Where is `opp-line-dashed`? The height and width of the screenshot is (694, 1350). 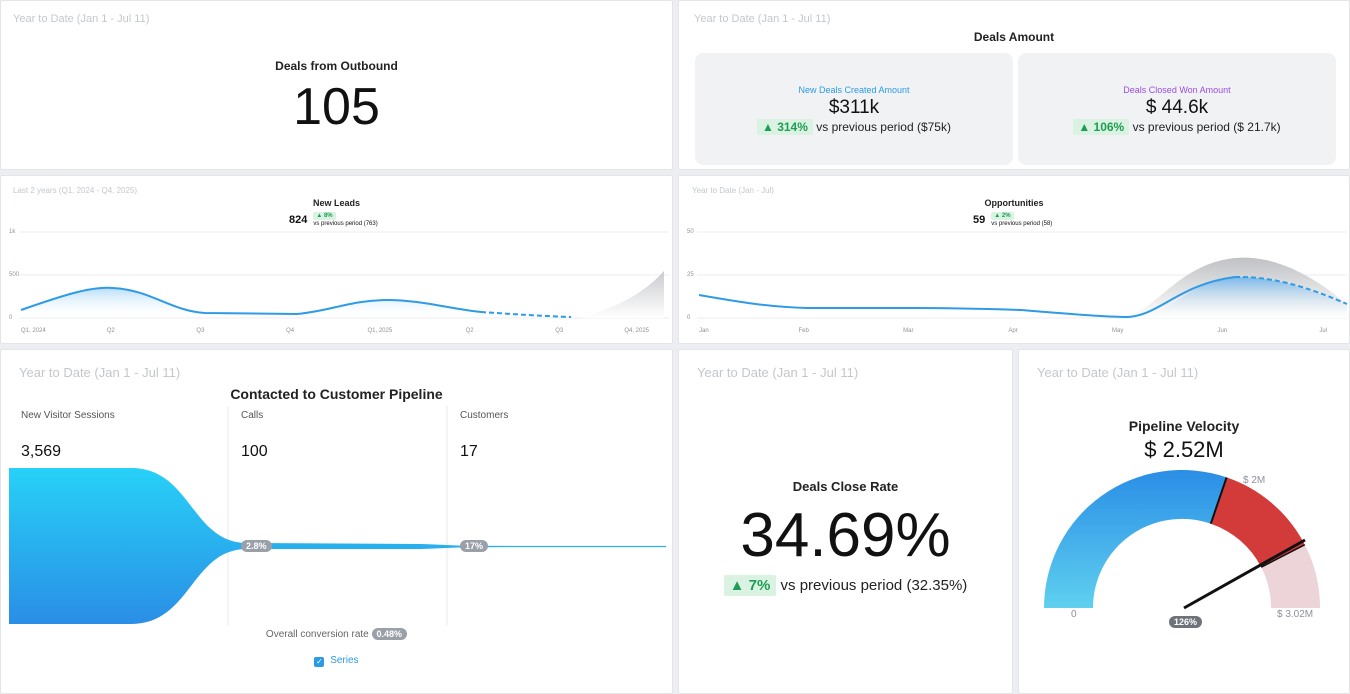 opp-line-dashed is located at coordinates (1291, 290).